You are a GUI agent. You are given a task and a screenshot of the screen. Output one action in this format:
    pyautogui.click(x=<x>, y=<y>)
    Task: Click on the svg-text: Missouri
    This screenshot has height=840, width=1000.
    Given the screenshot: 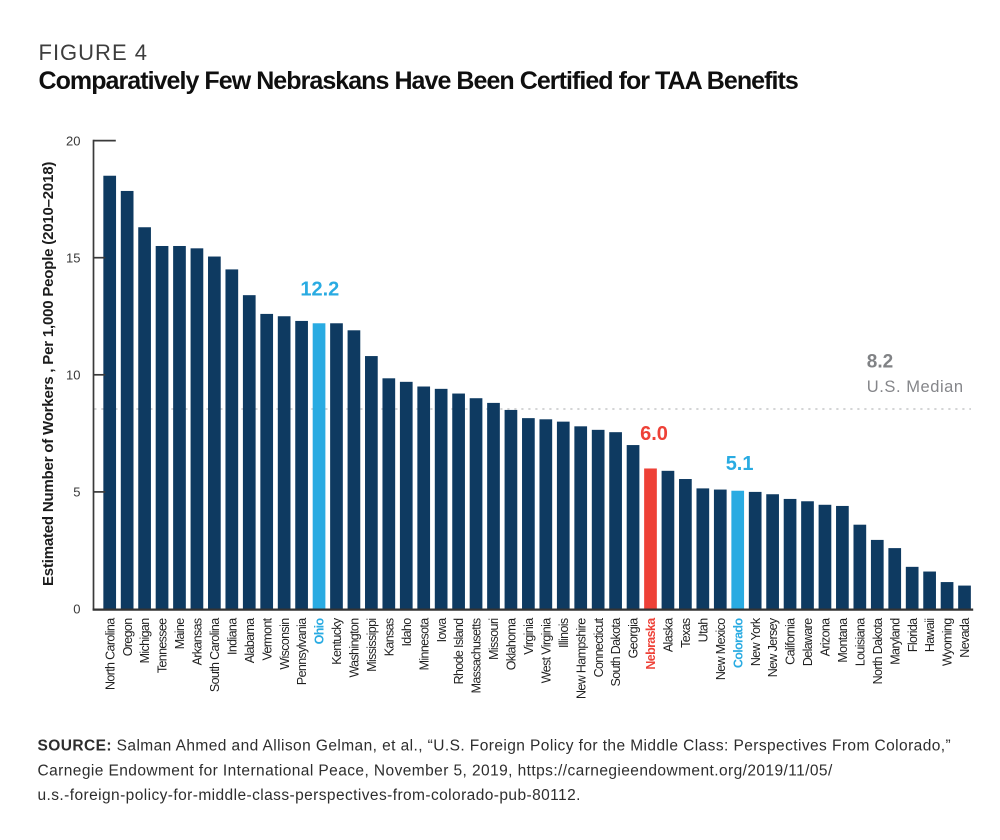 What is the action you would take?
    pyautogui.click(x=494, y=639)
    